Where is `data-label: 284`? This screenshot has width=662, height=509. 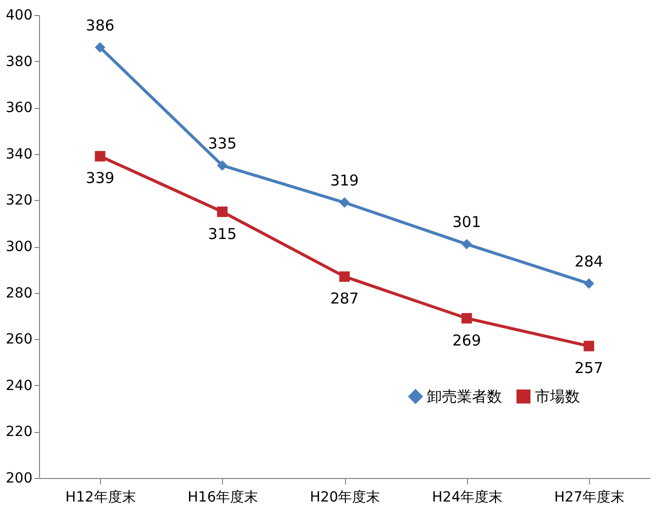
data-label: 284 is located at coordinates (589, 261).